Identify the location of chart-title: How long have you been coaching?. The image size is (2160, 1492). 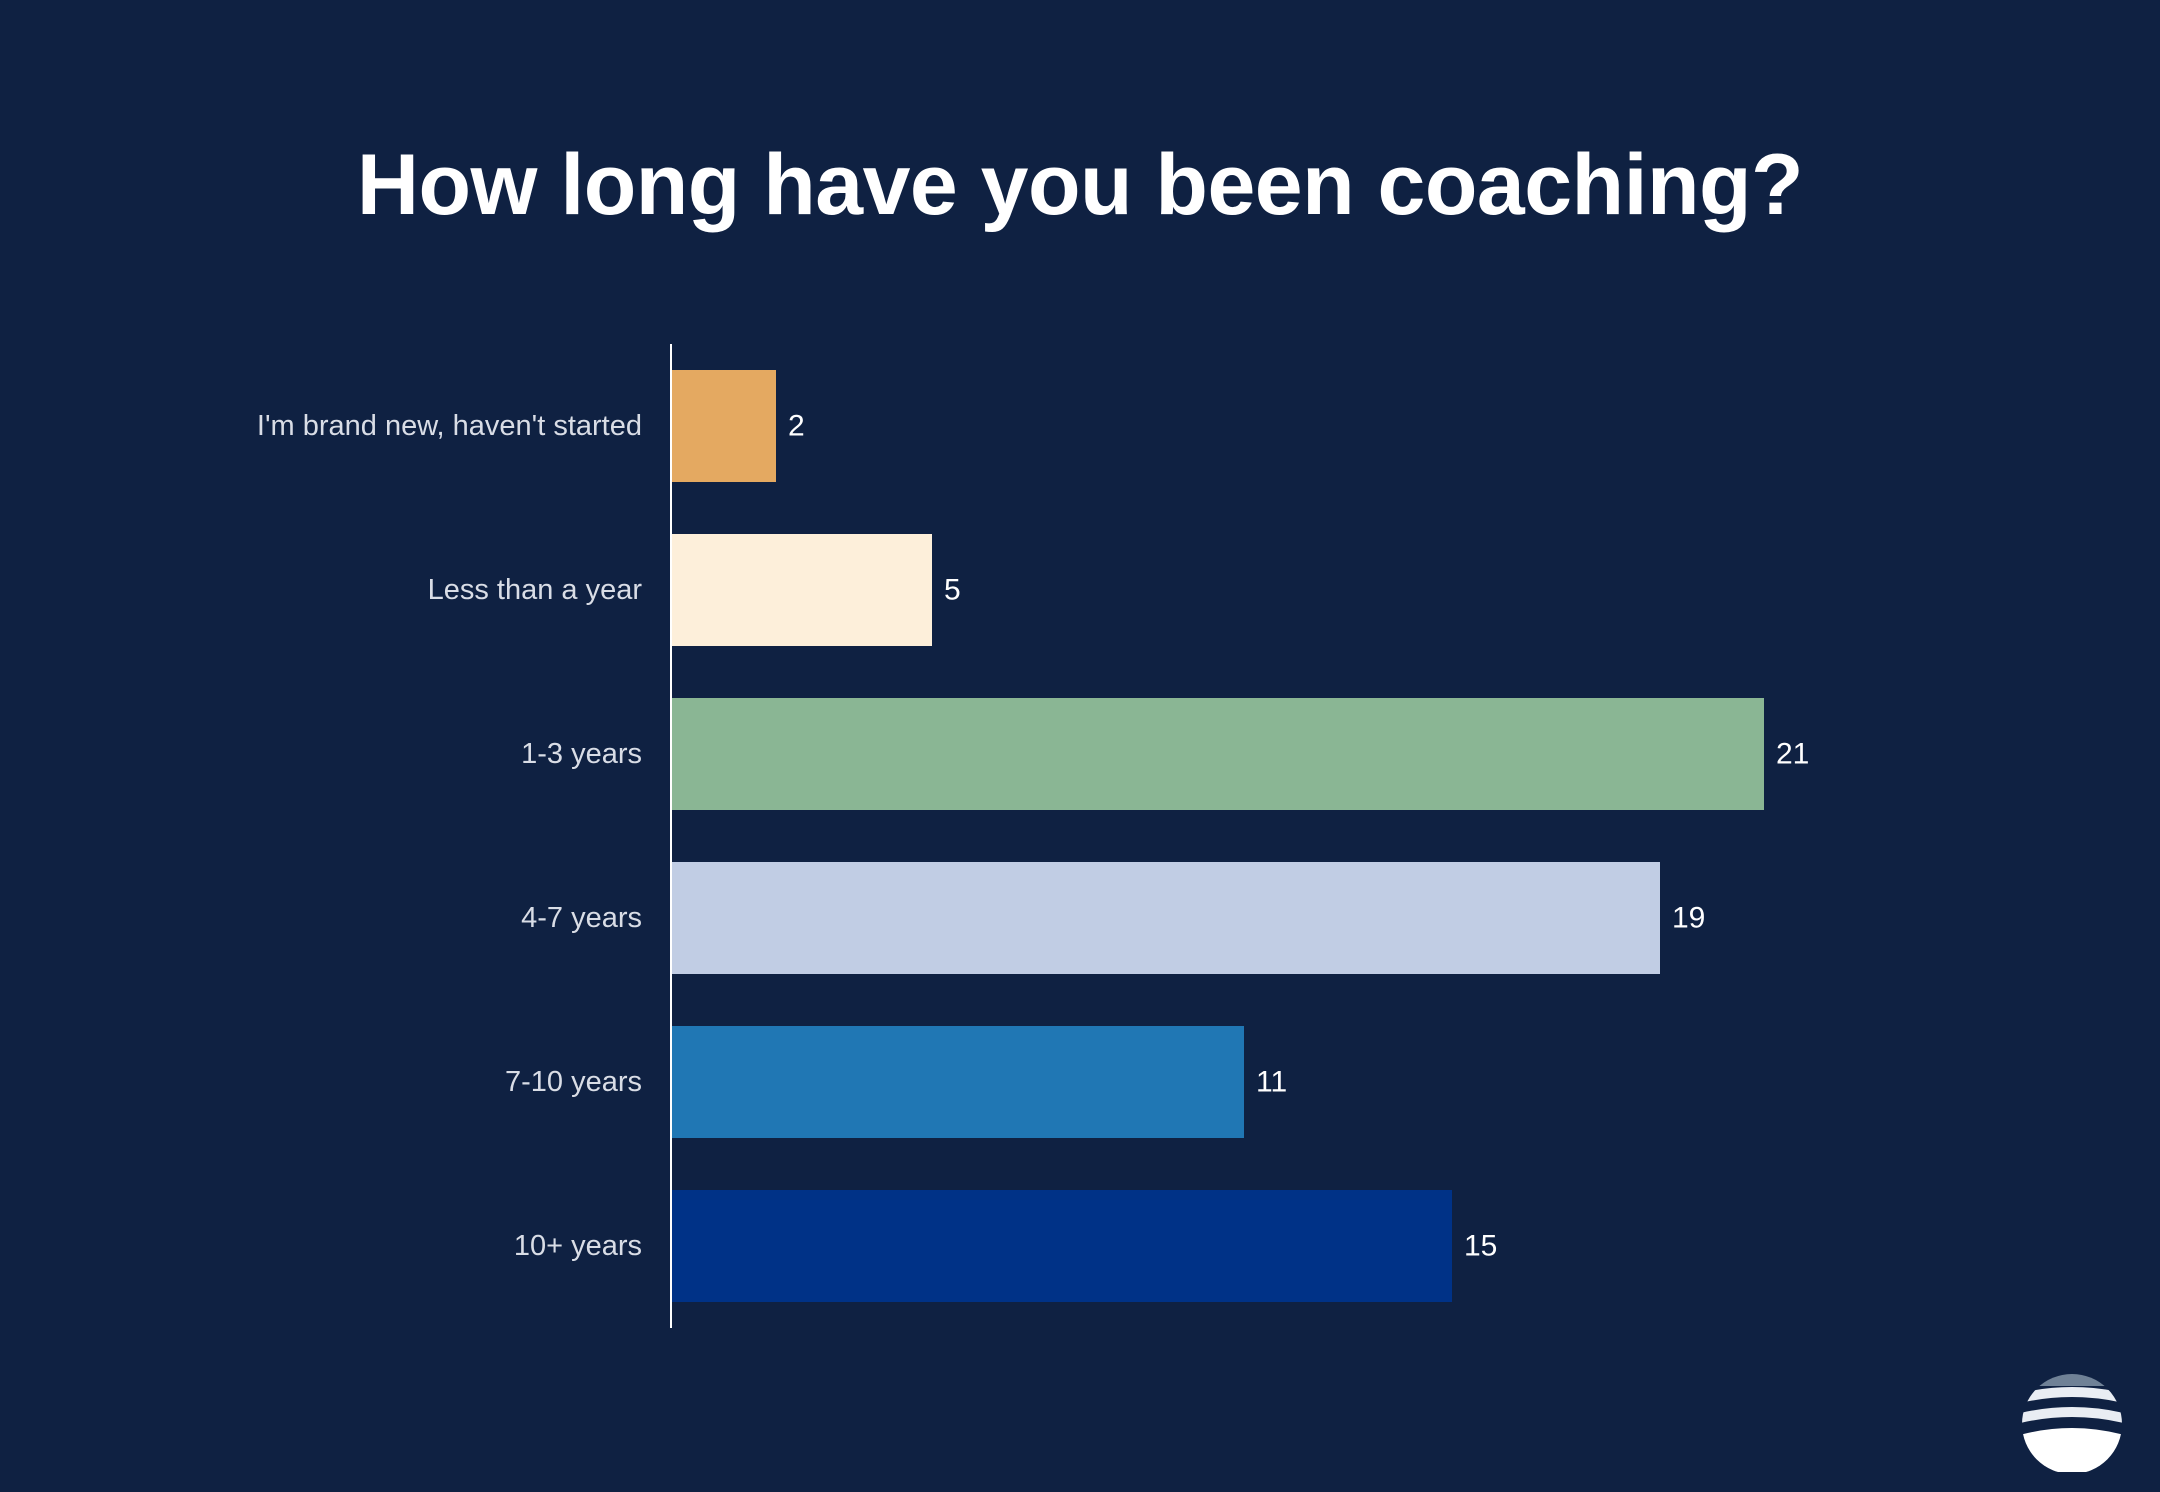
(1080, 185).